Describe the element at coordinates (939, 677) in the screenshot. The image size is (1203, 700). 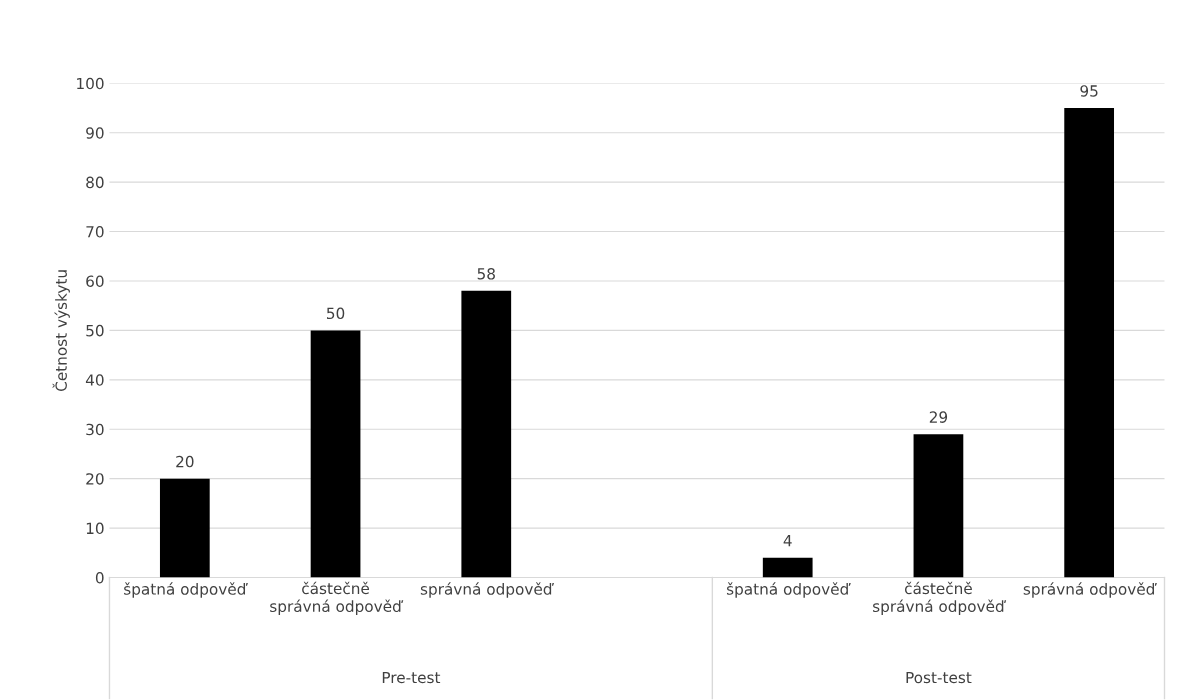
I see `text: Post-test` at that location.